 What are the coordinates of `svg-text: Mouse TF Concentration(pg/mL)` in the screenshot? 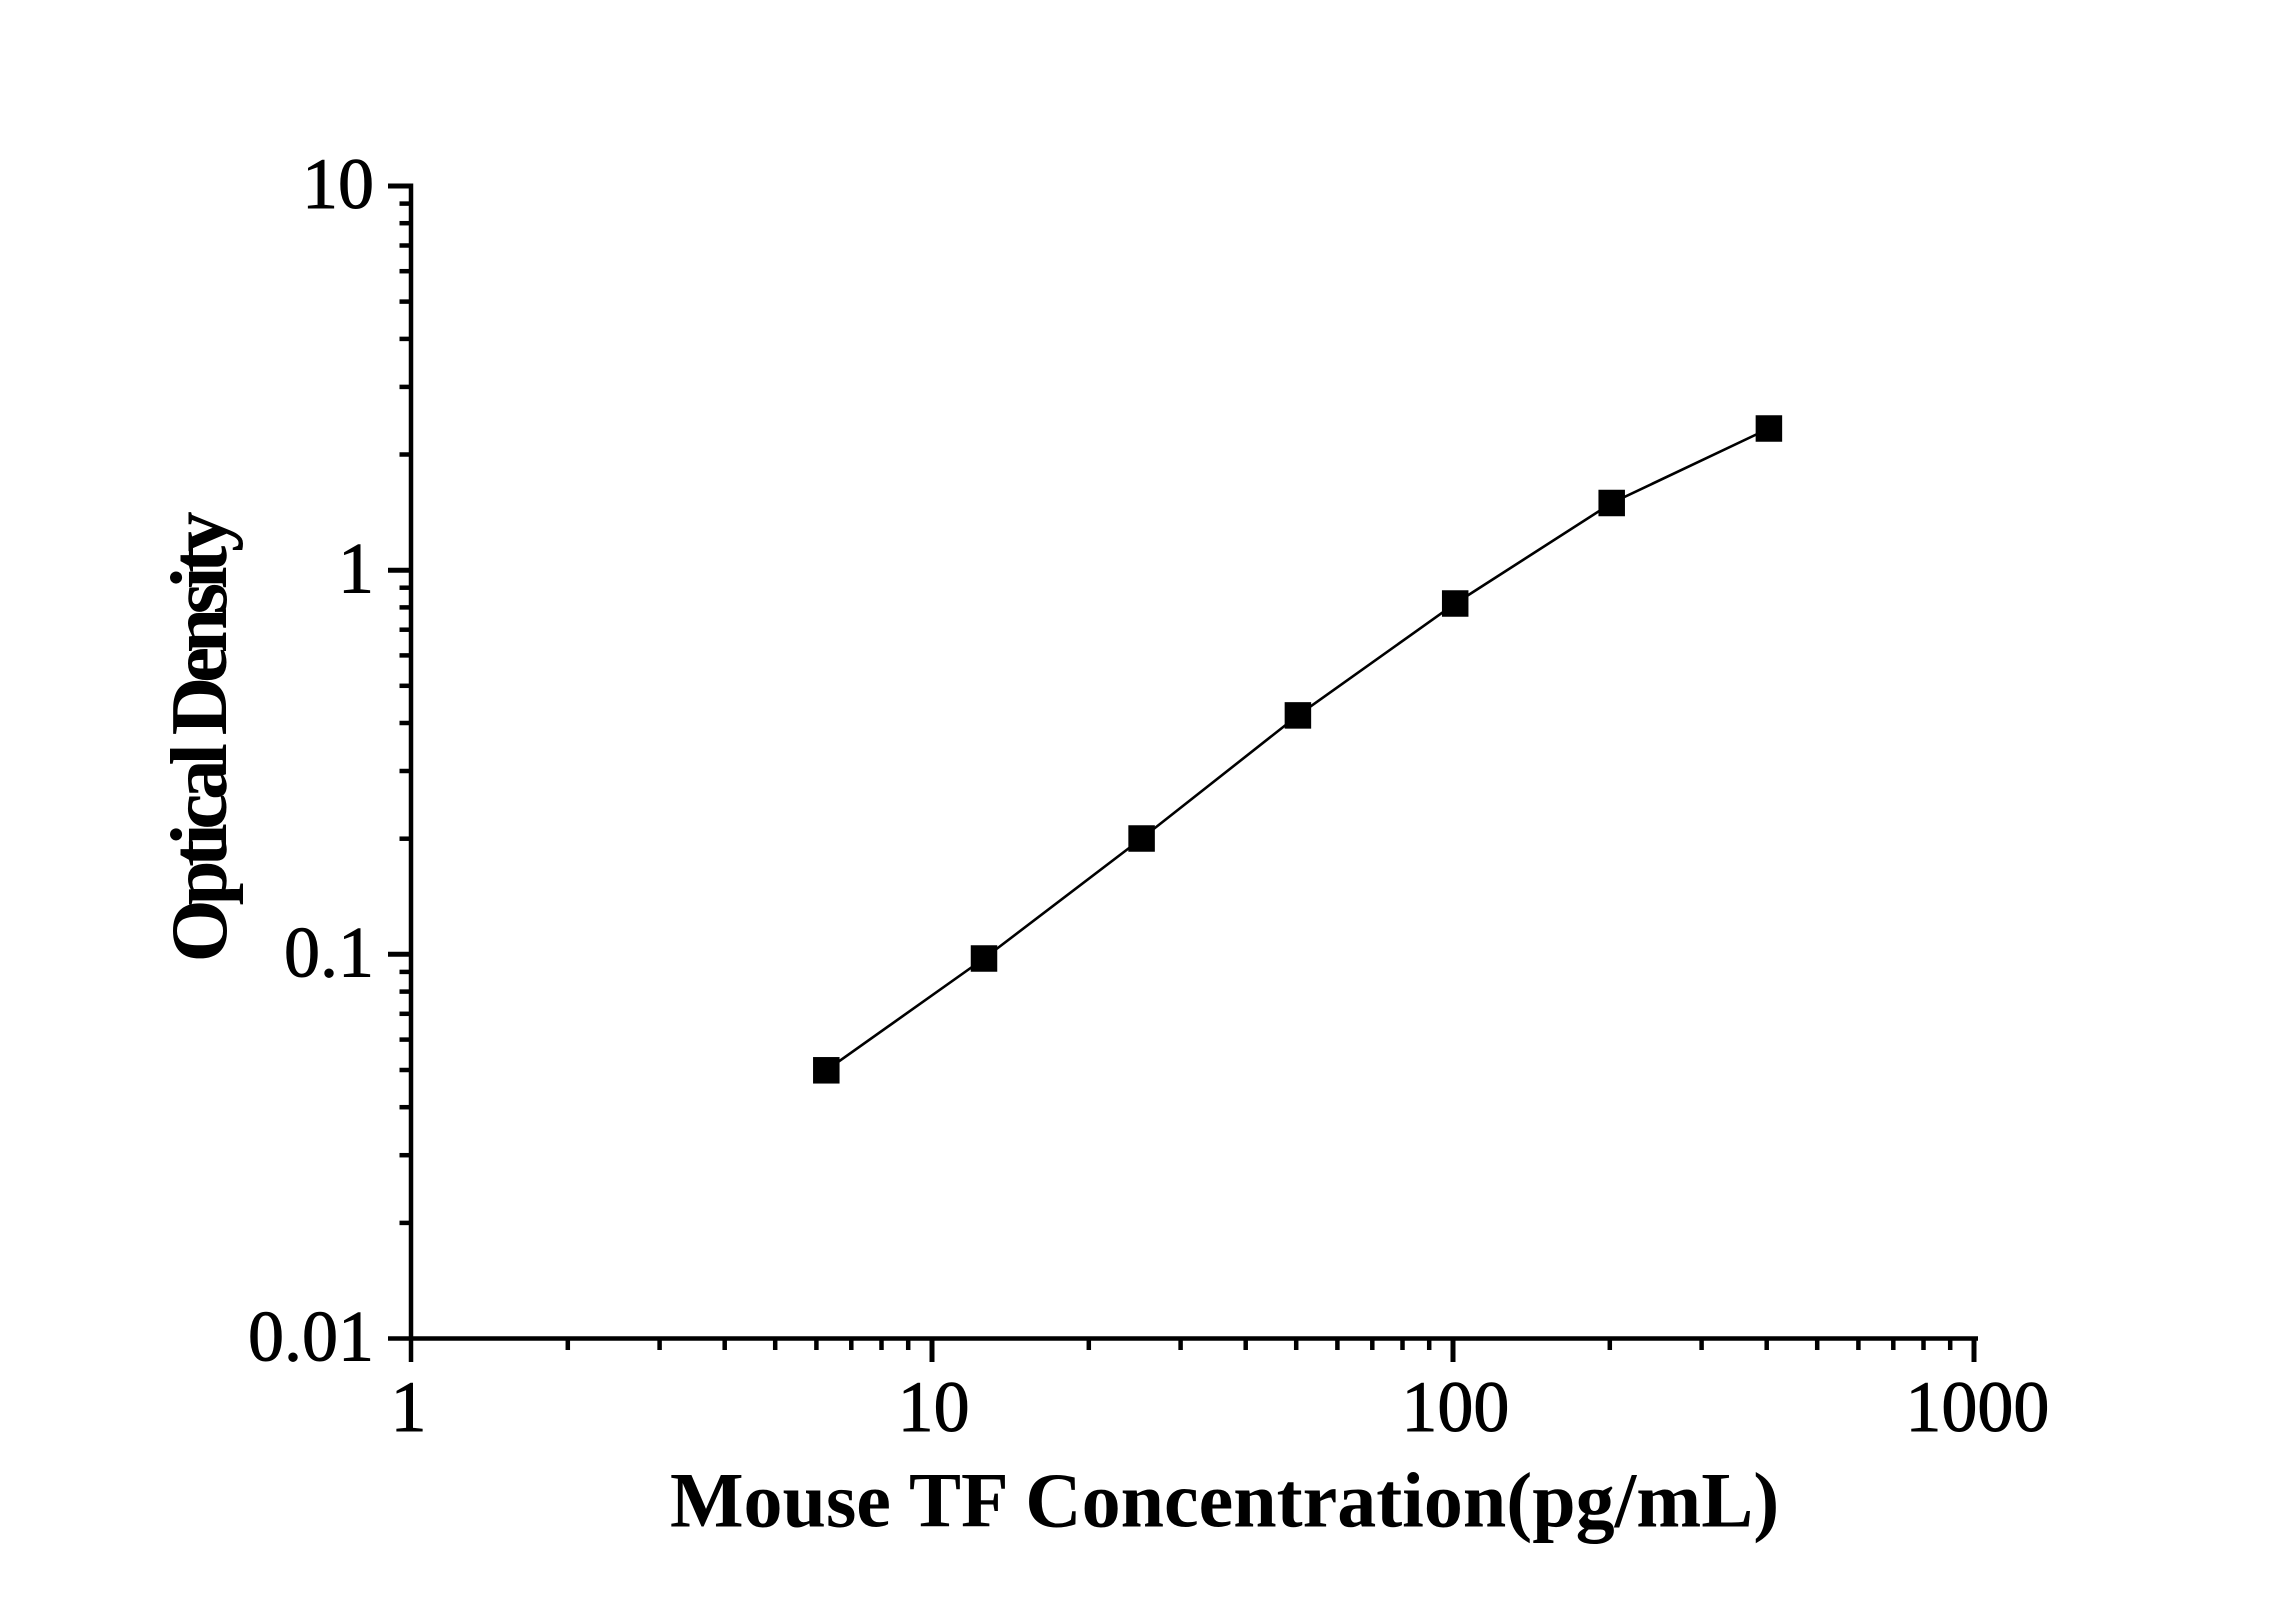 It's located at (1224, 1500).